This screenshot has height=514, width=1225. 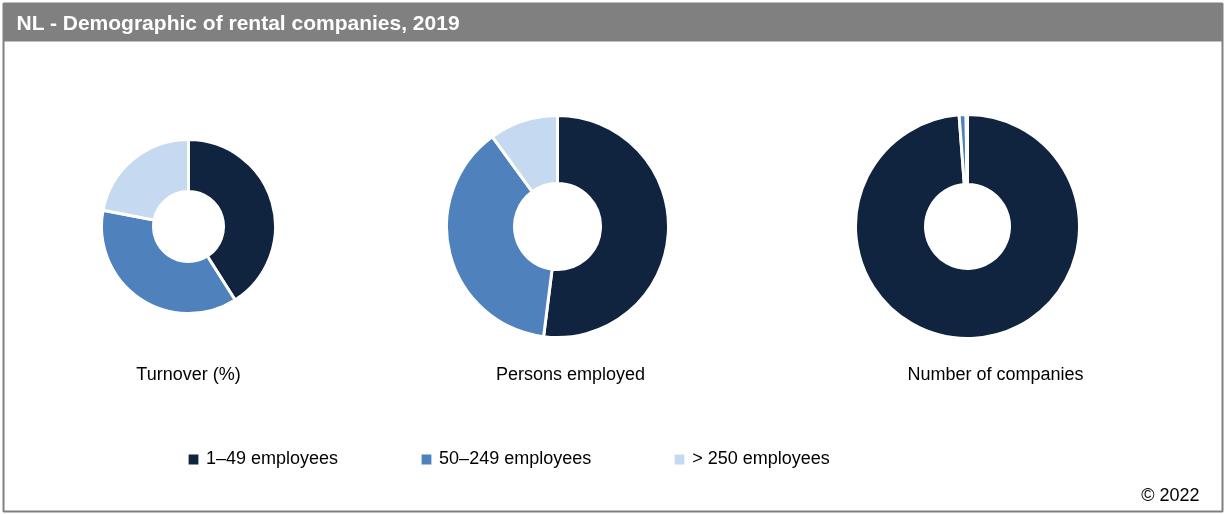 I want to click on chart-title: NL - Demographic of rental companies, 2019, so click(x=238, y=22).